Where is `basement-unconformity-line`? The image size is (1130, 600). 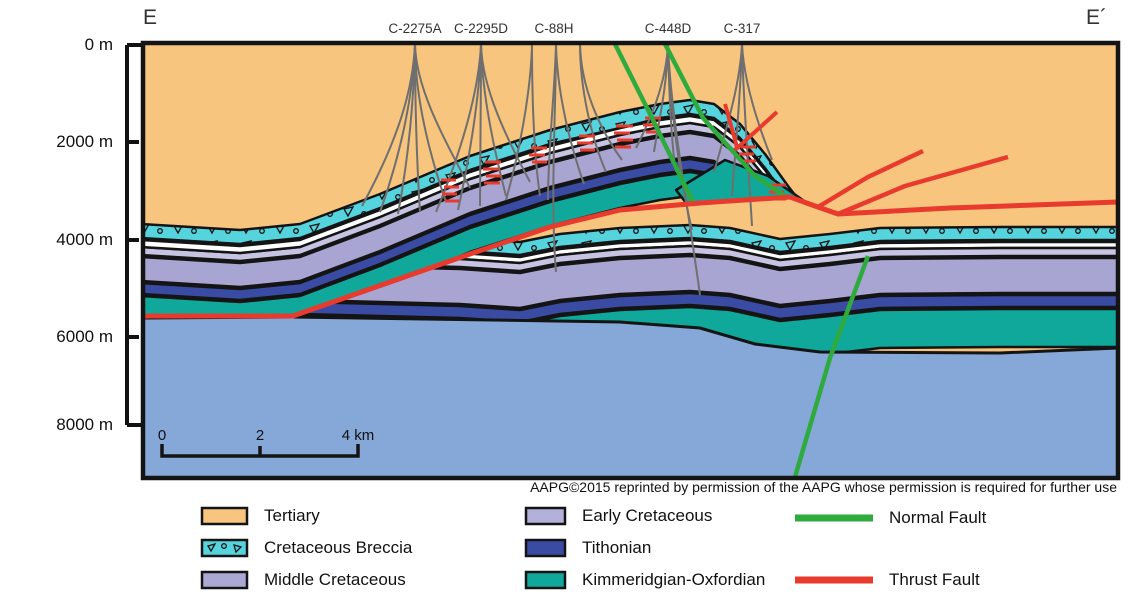 basement-unconformity-line is located at coordinates (630, 335).